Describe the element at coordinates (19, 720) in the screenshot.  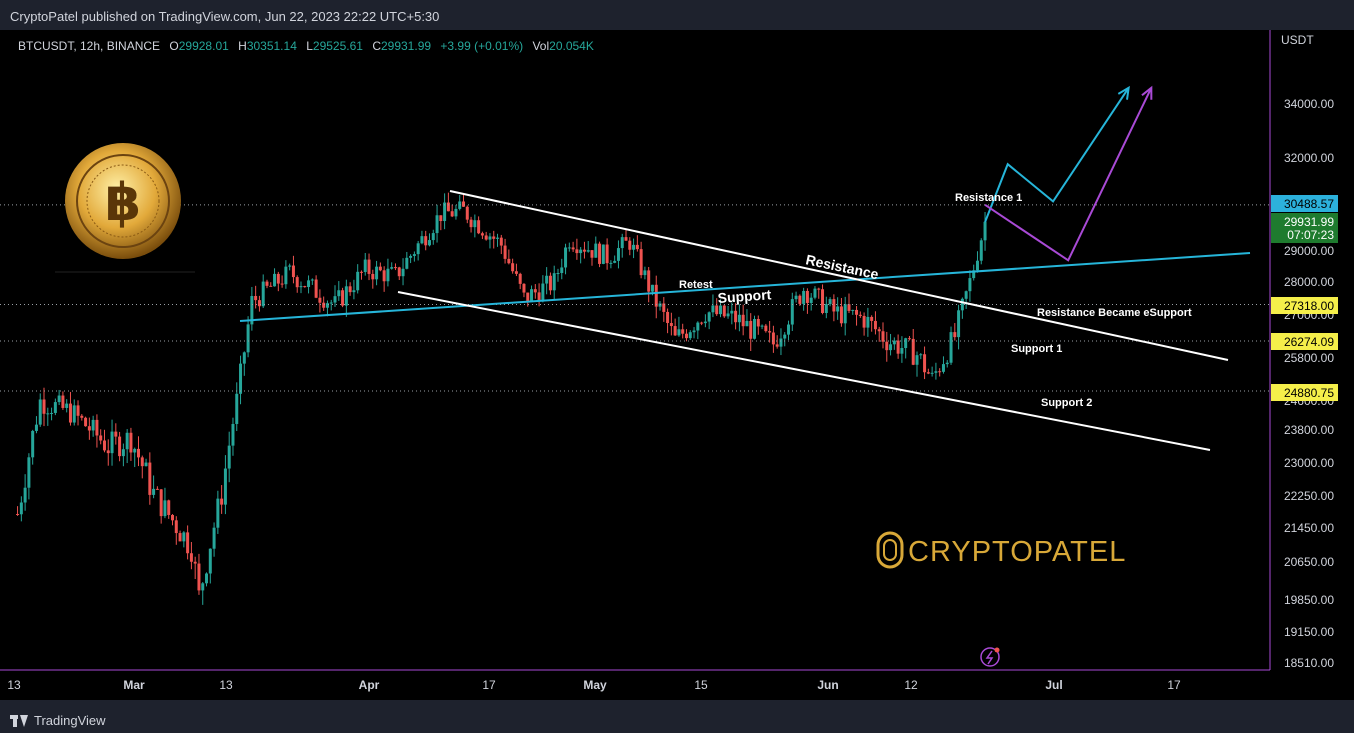
I see `tradingview-logo-icon` at that location.